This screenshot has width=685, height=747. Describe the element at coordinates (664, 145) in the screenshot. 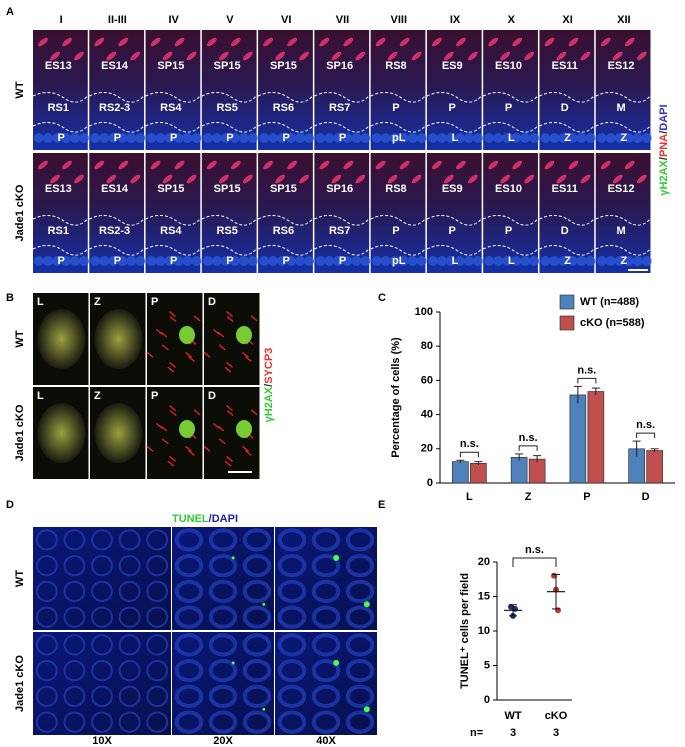

I see `stain-part: PNA` at that location.